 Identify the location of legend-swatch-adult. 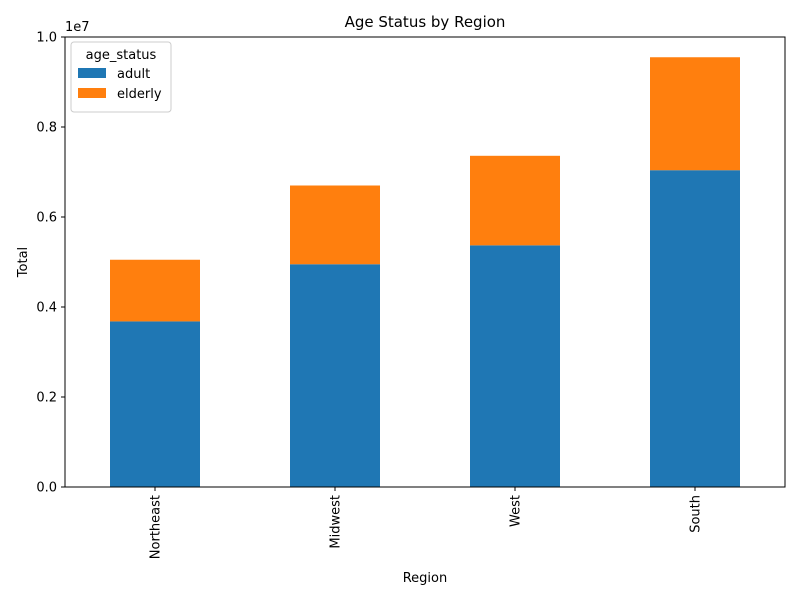
(92, 73).